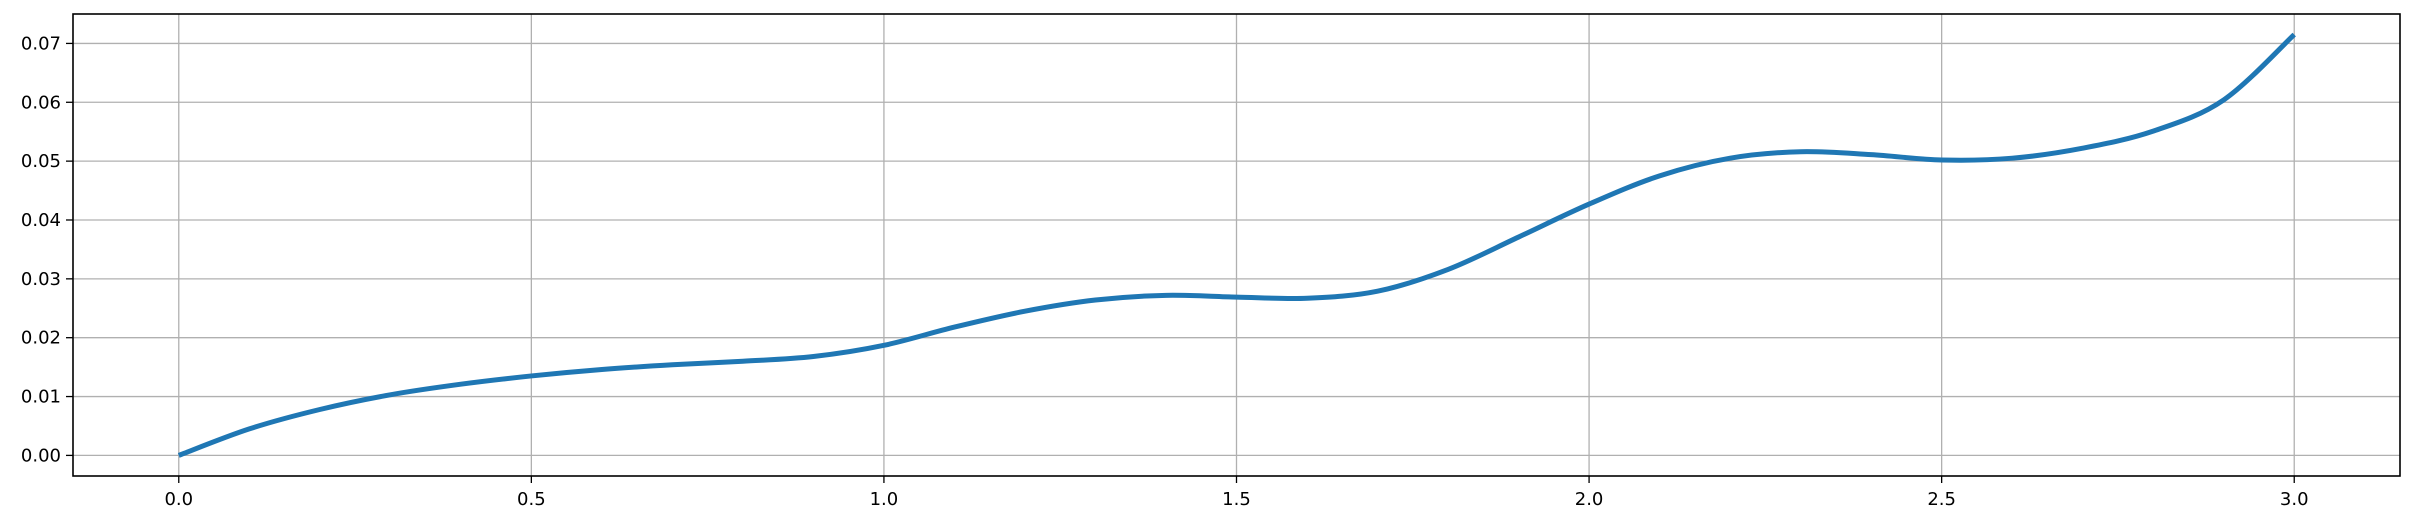  I want to click on y-axis: 0.00 0.01 0.02 0.03 0.04 0.05 0.06 0.07, so click(47, 249).